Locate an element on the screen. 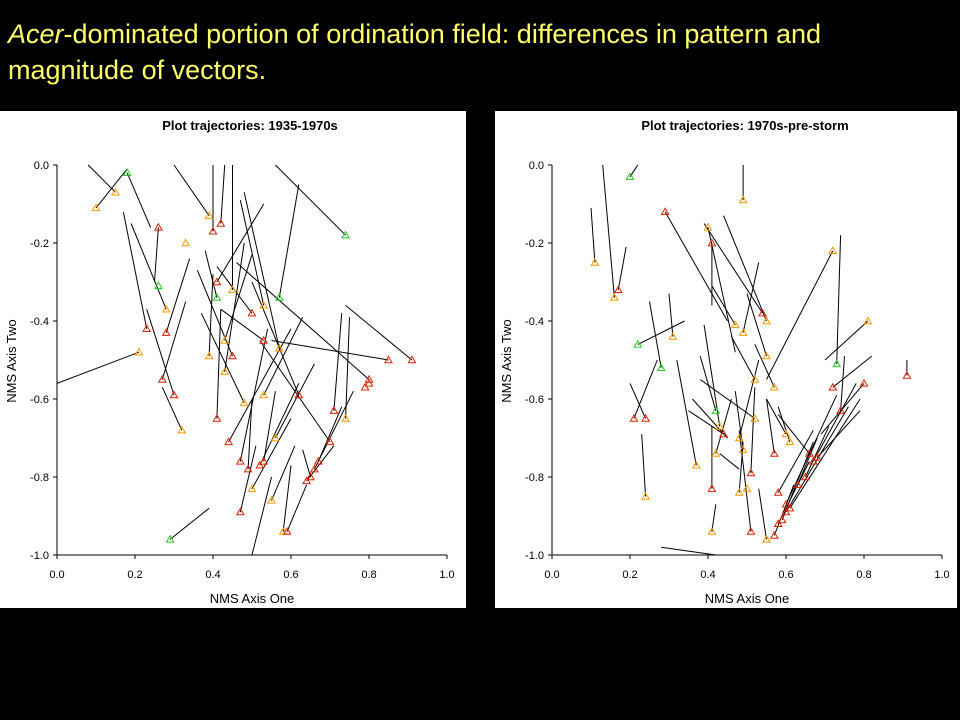  y-tick-label: -0.2 is located at coordinates (534, 244).